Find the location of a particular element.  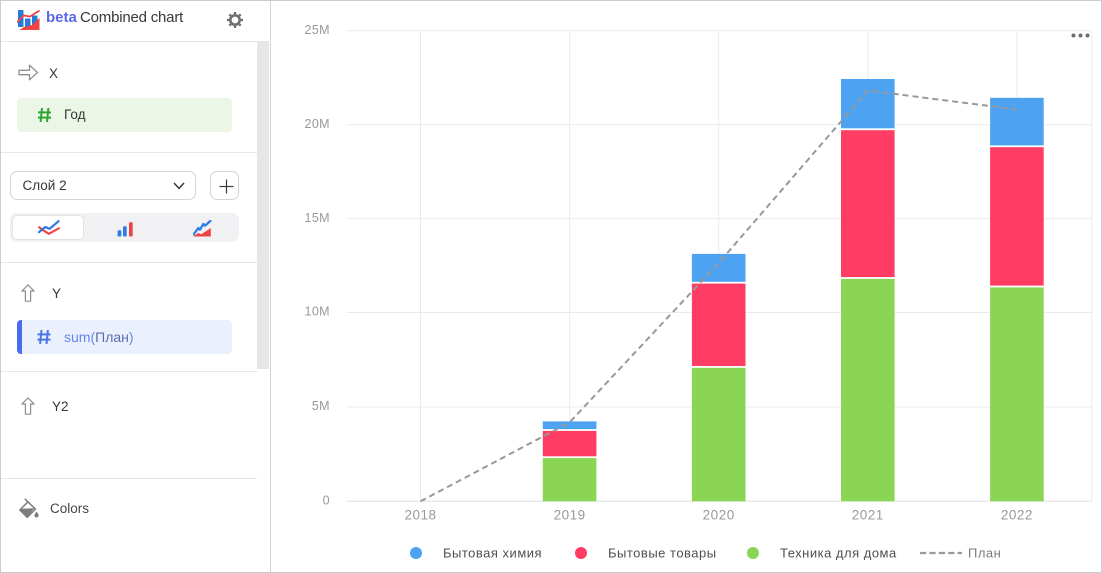

svg-text: 2021 is located at coordinates (868, 515).